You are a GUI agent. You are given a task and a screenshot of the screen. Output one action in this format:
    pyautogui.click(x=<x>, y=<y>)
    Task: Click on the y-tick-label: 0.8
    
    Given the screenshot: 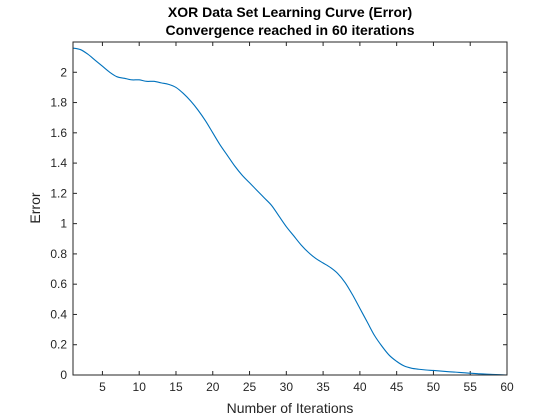 What is the action you would take?
    pyautogui.click(x=58, y=254)
    